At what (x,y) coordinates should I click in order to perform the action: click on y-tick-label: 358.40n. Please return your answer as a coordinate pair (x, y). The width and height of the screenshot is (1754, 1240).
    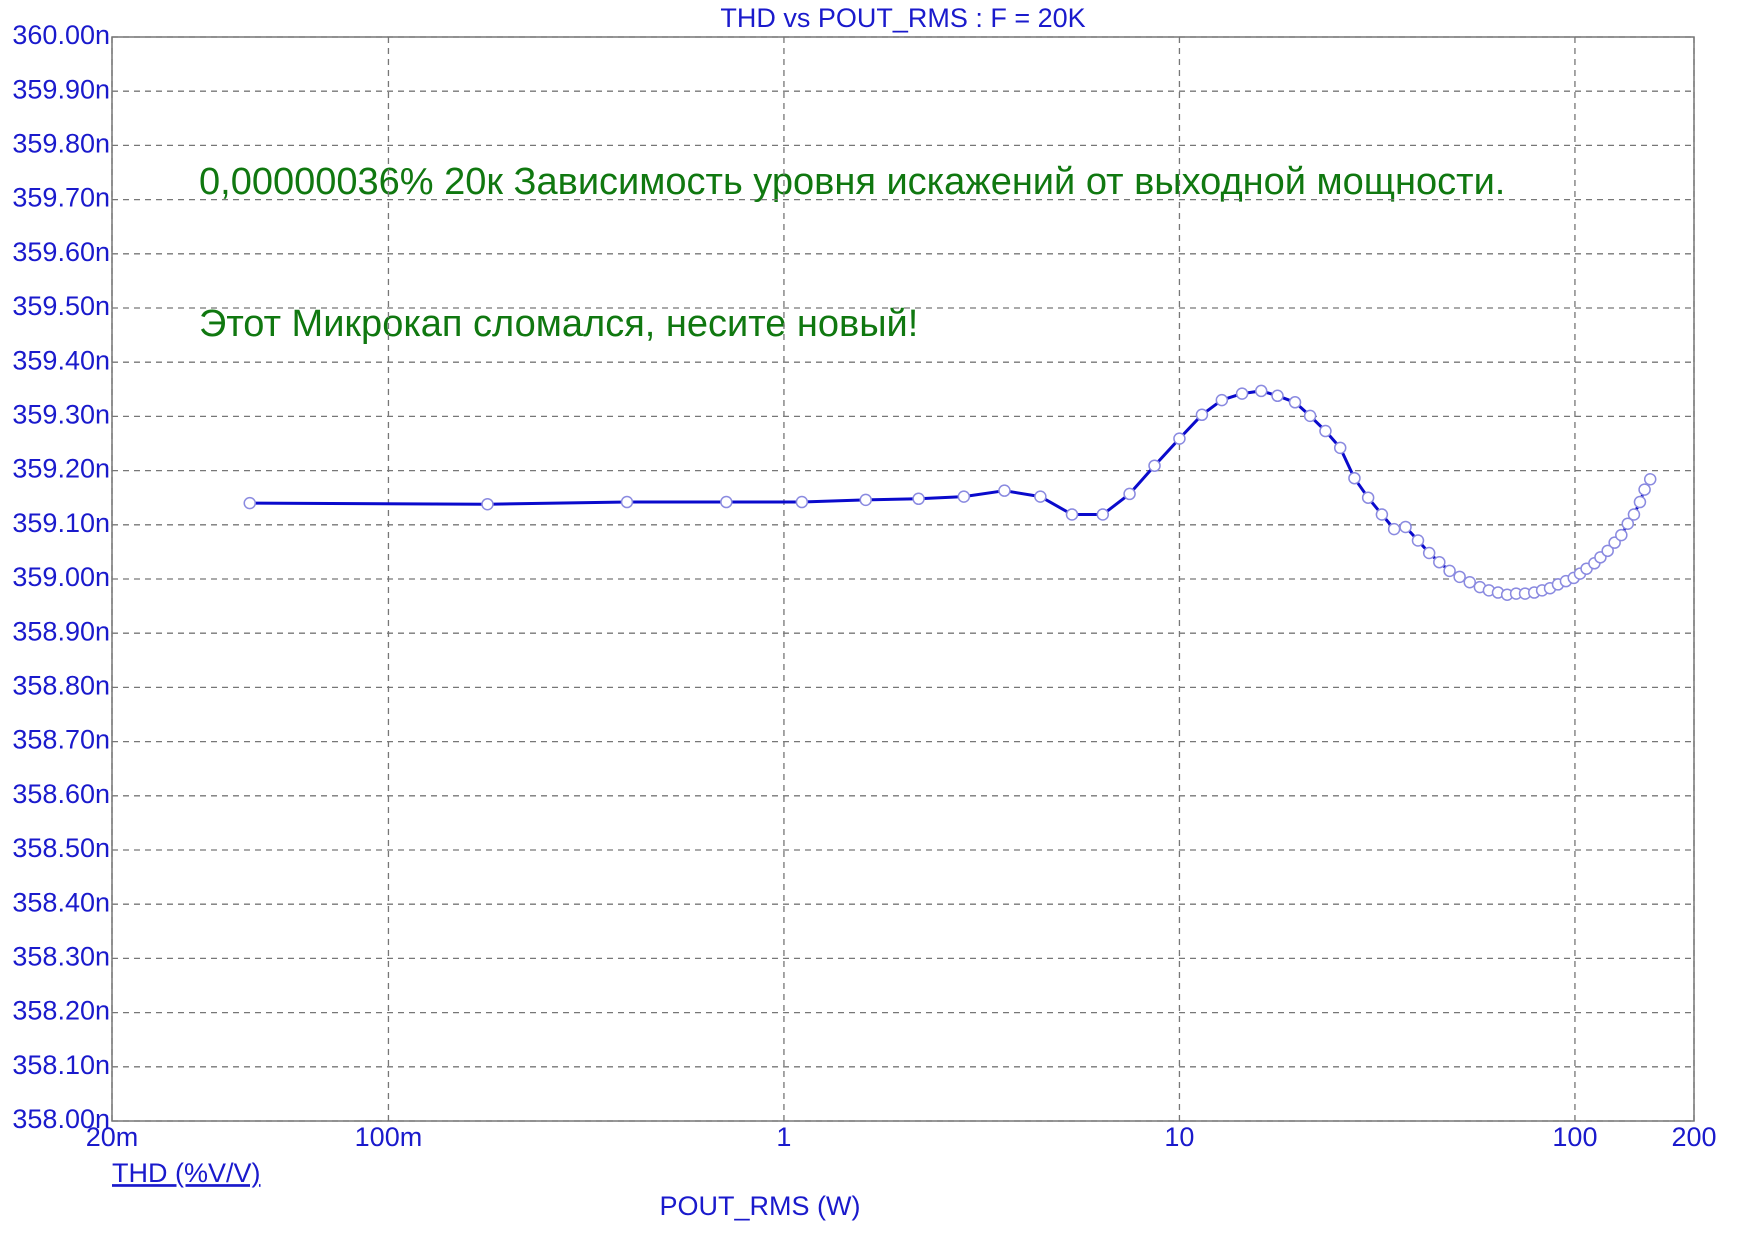
    Looking at the image, I should click on (61, 902).